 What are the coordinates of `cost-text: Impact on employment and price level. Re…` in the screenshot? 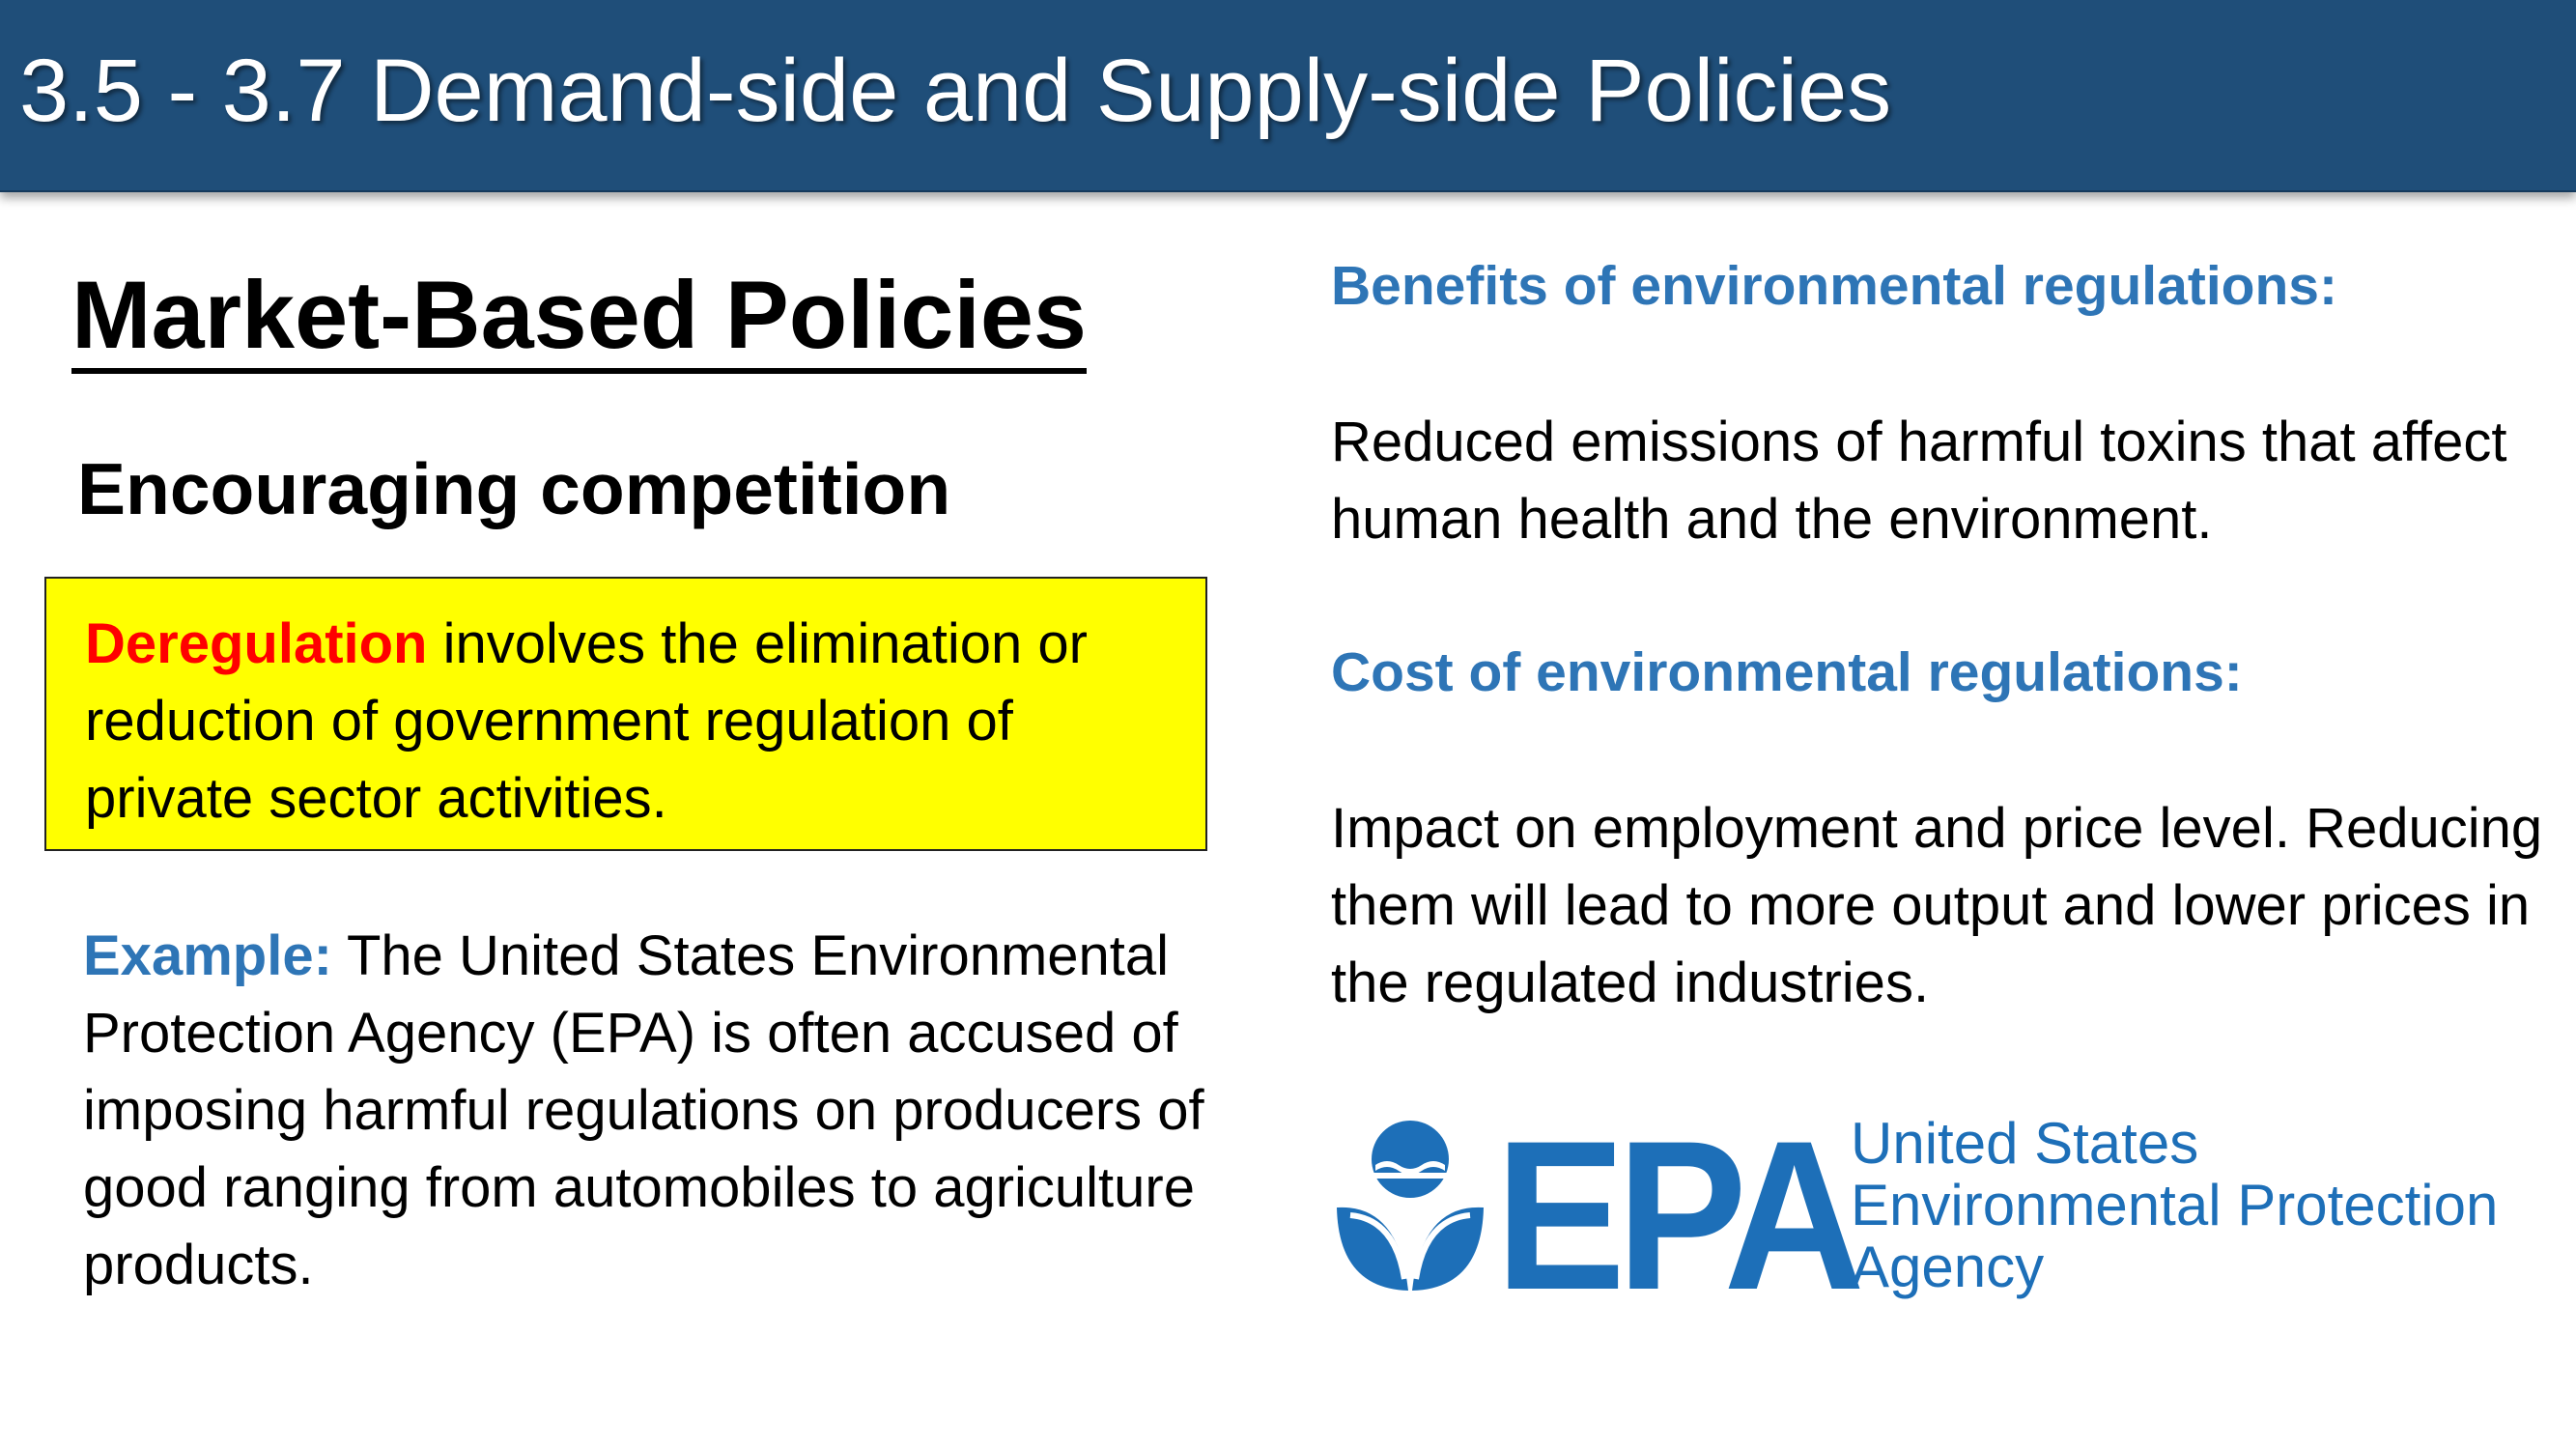 It's located at (1937, 905).